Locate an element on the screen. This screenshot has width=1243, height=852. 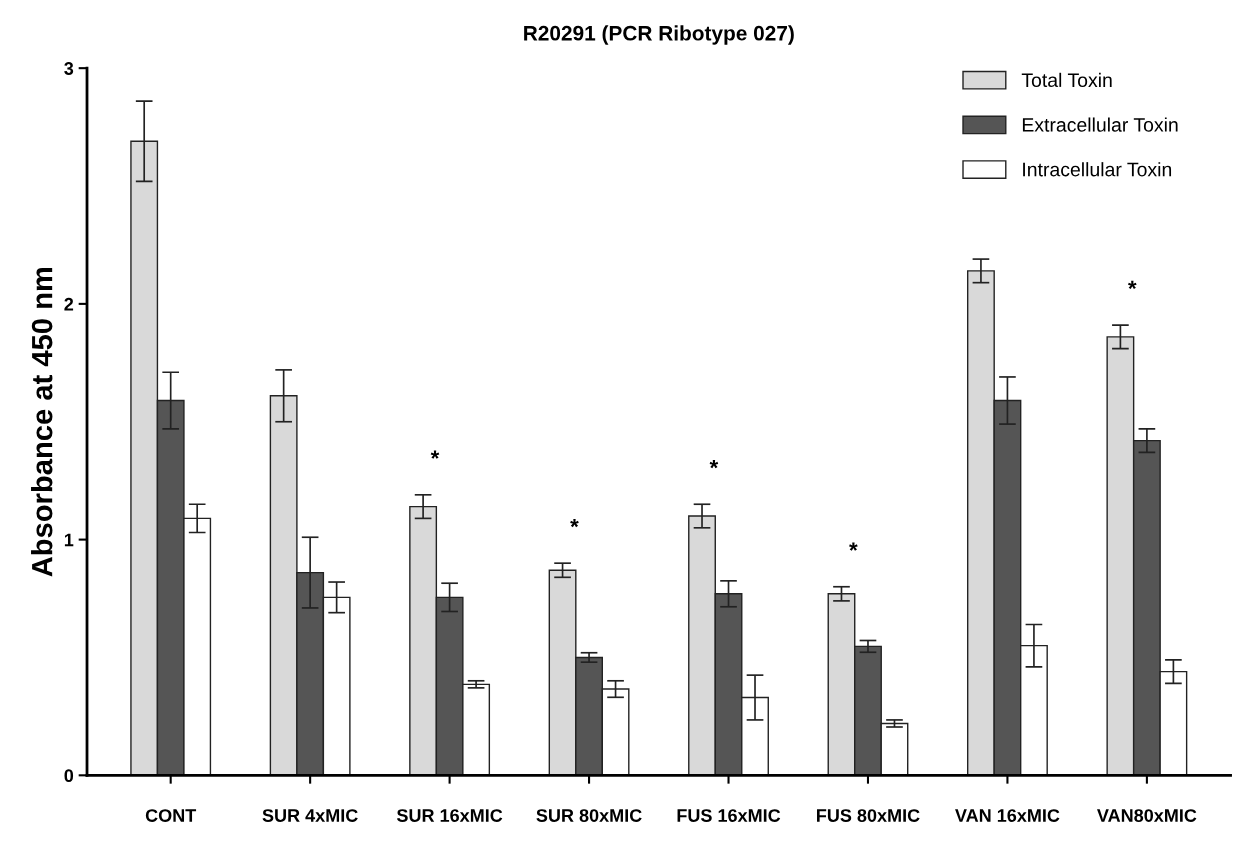
y-tick-label: 3 is located at coordinates (69, 68).